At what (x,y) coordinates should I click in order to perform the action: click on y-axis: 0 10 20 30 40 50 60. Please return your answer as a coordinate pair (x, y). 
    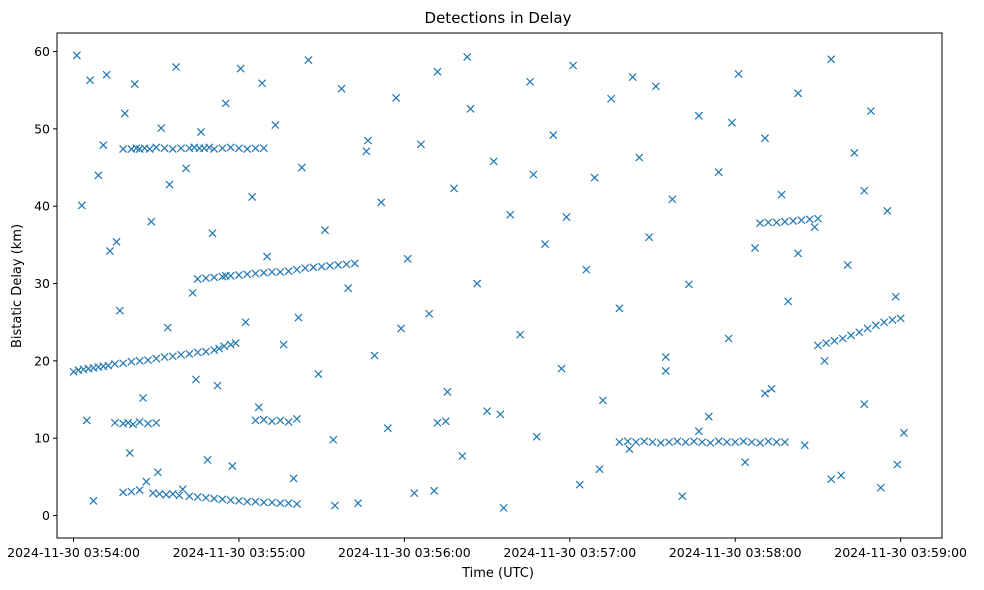
    Looking at the image, I should click on (45, 283).